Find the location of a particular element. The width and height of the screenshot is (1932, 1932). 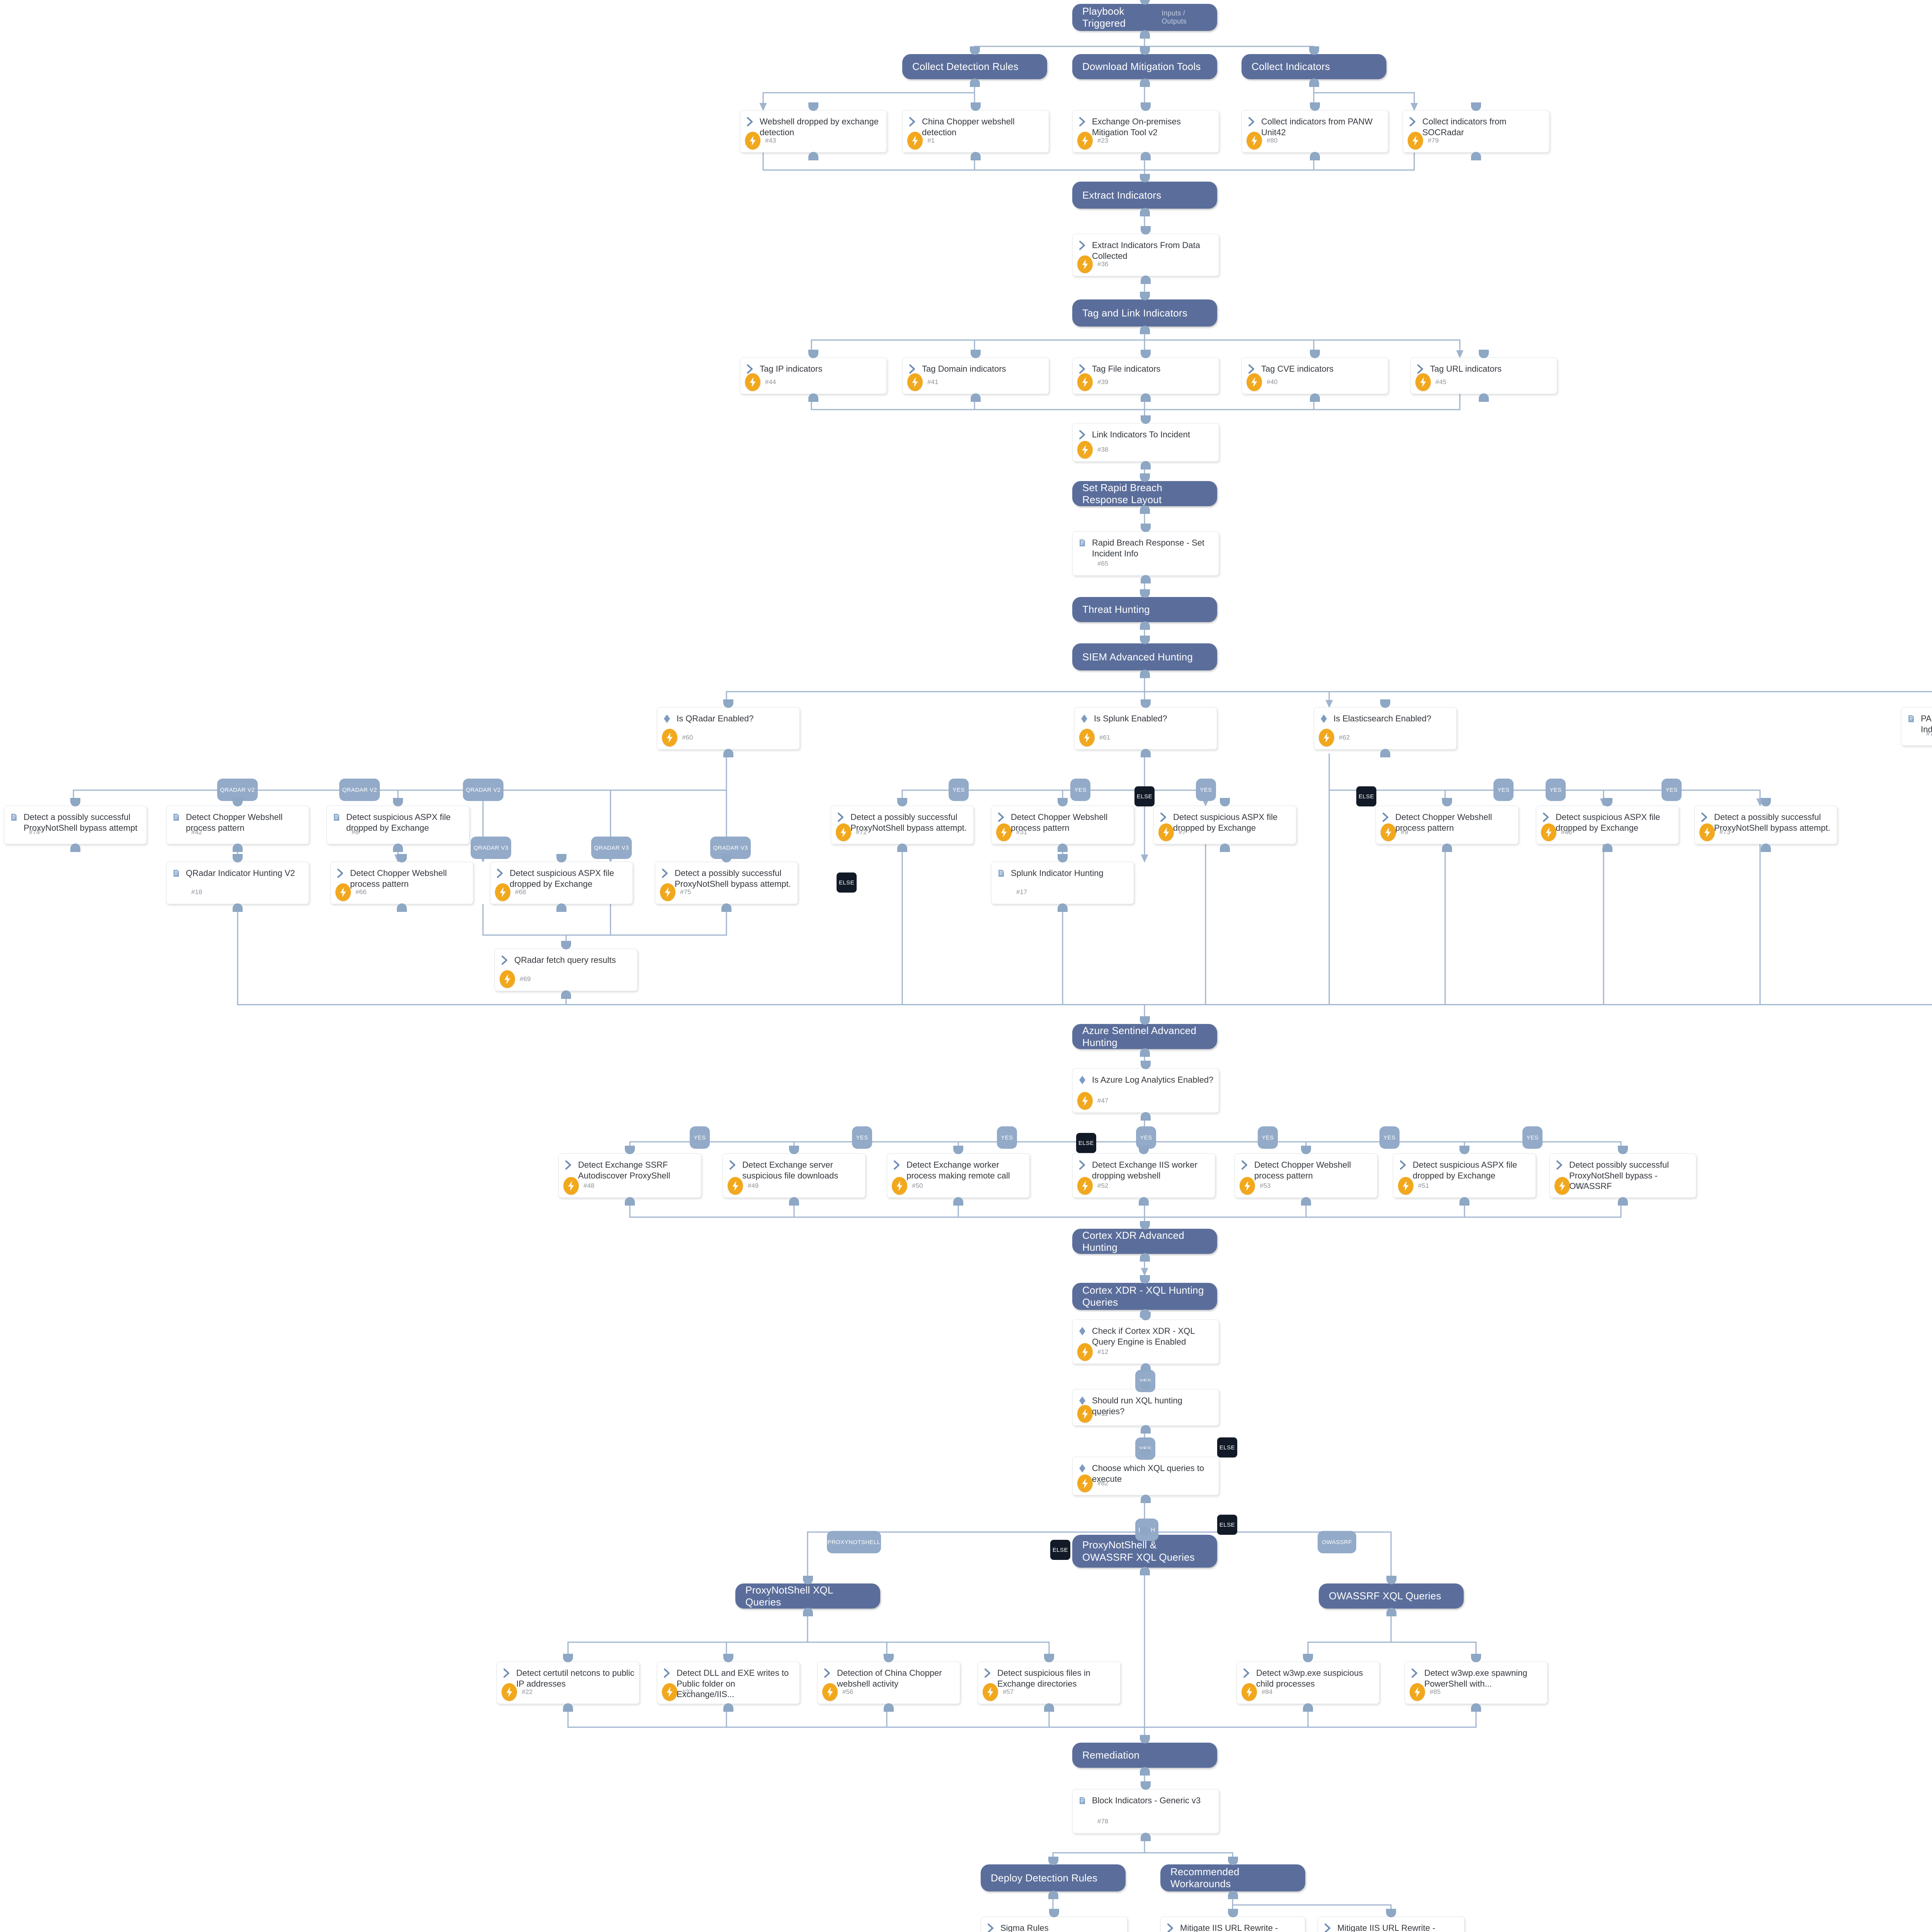

stage-collect-detection-rules: Collect Detection Rules is located at coordinates (975, 66).